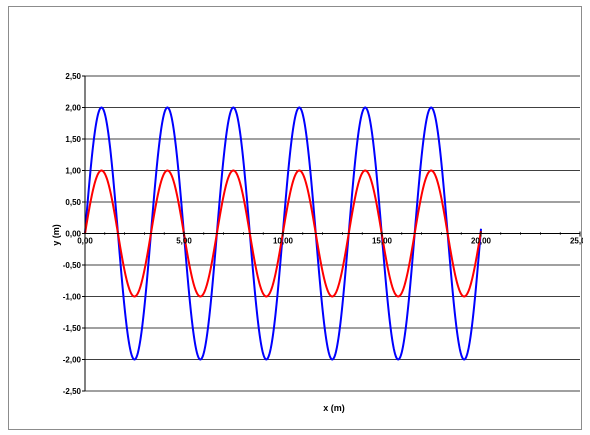 The height and width of the screenshot is (435, 590). Describe the element at coordinates (73, 171) in the screenshot. I see `y-tick-label: 1,00` at that location.